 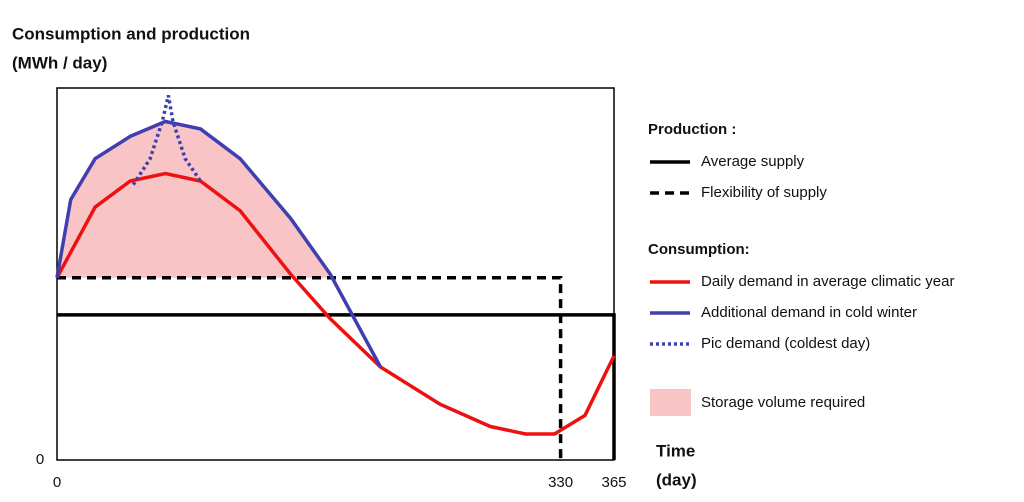 What do you see at coordinates (59, 62) in the screenshot?
I see `y-axis-label: (MWh / day)` at bounding box center [59, 62].